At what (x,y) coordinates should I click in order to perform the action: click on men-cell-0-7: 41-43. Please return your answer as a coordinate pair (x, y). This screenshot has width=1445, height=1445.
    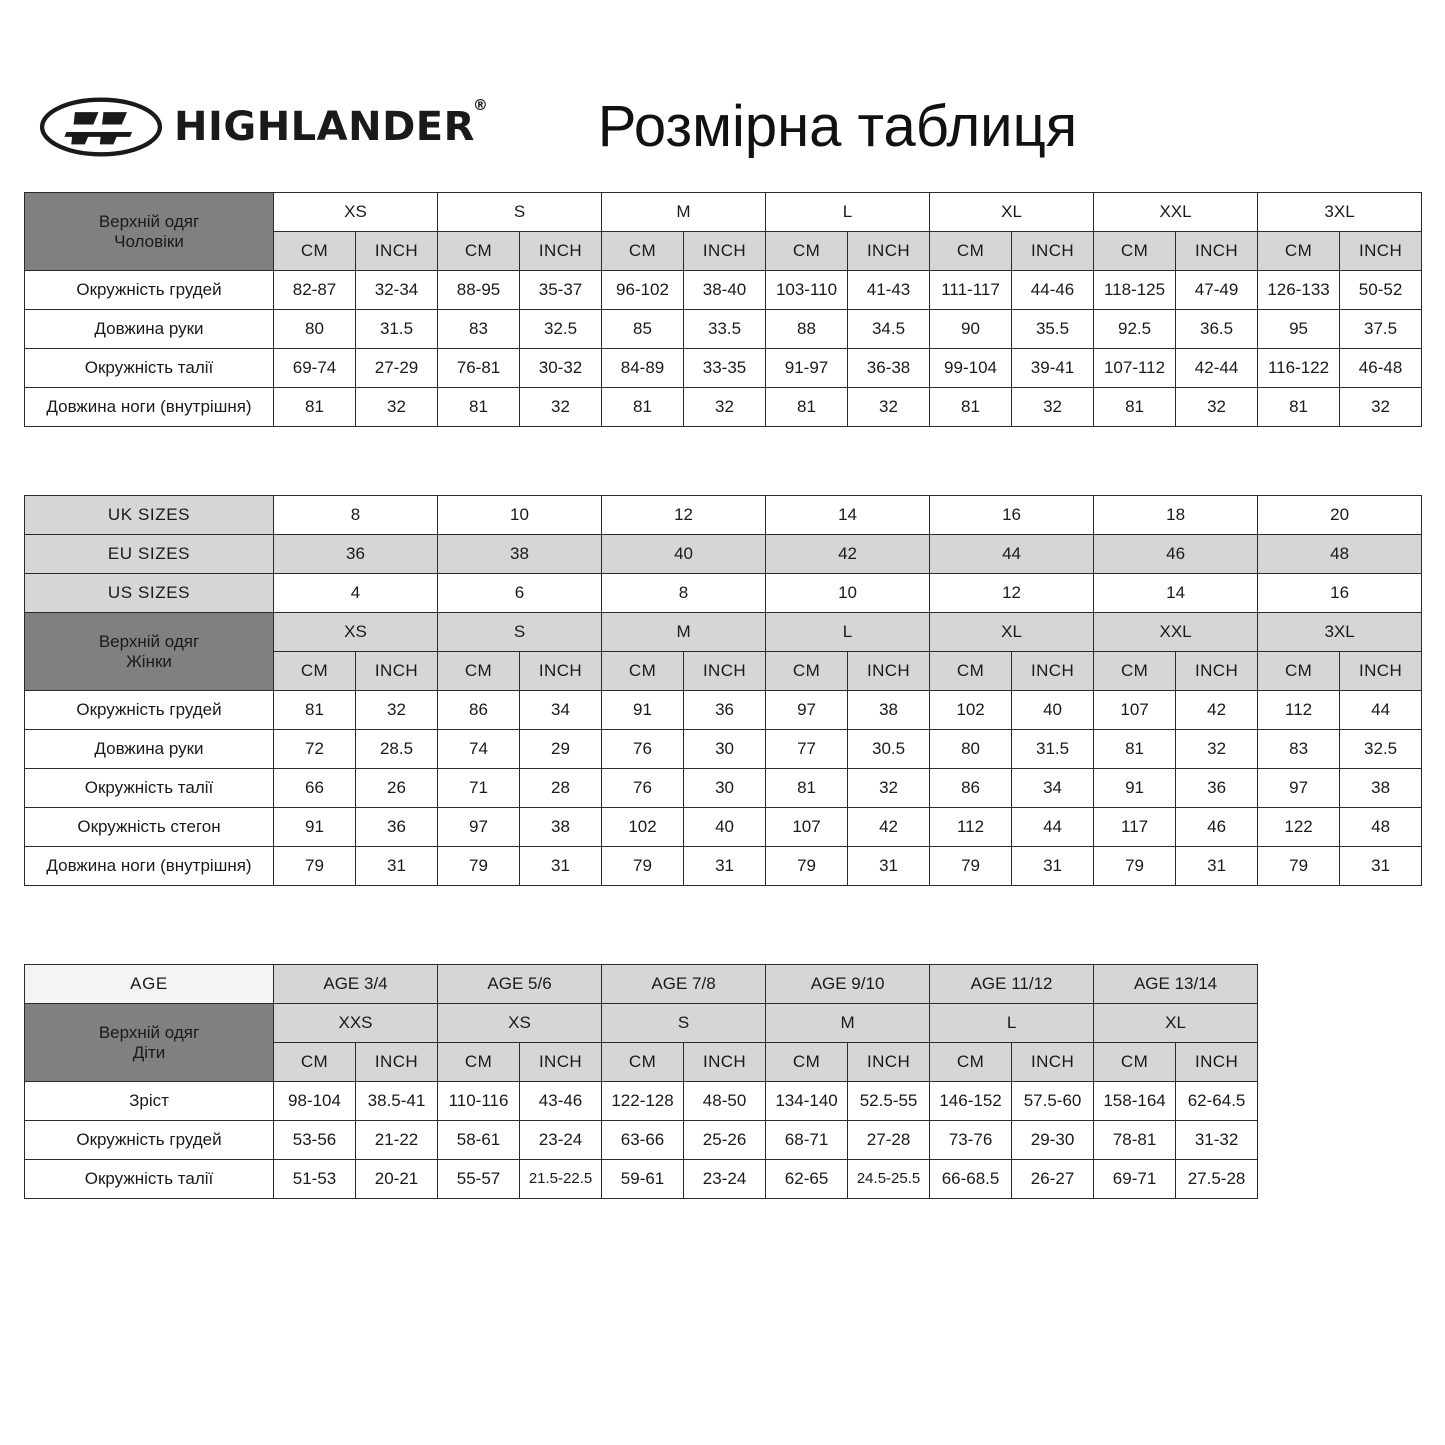
    Looking at the image, I should click on (889, 290).